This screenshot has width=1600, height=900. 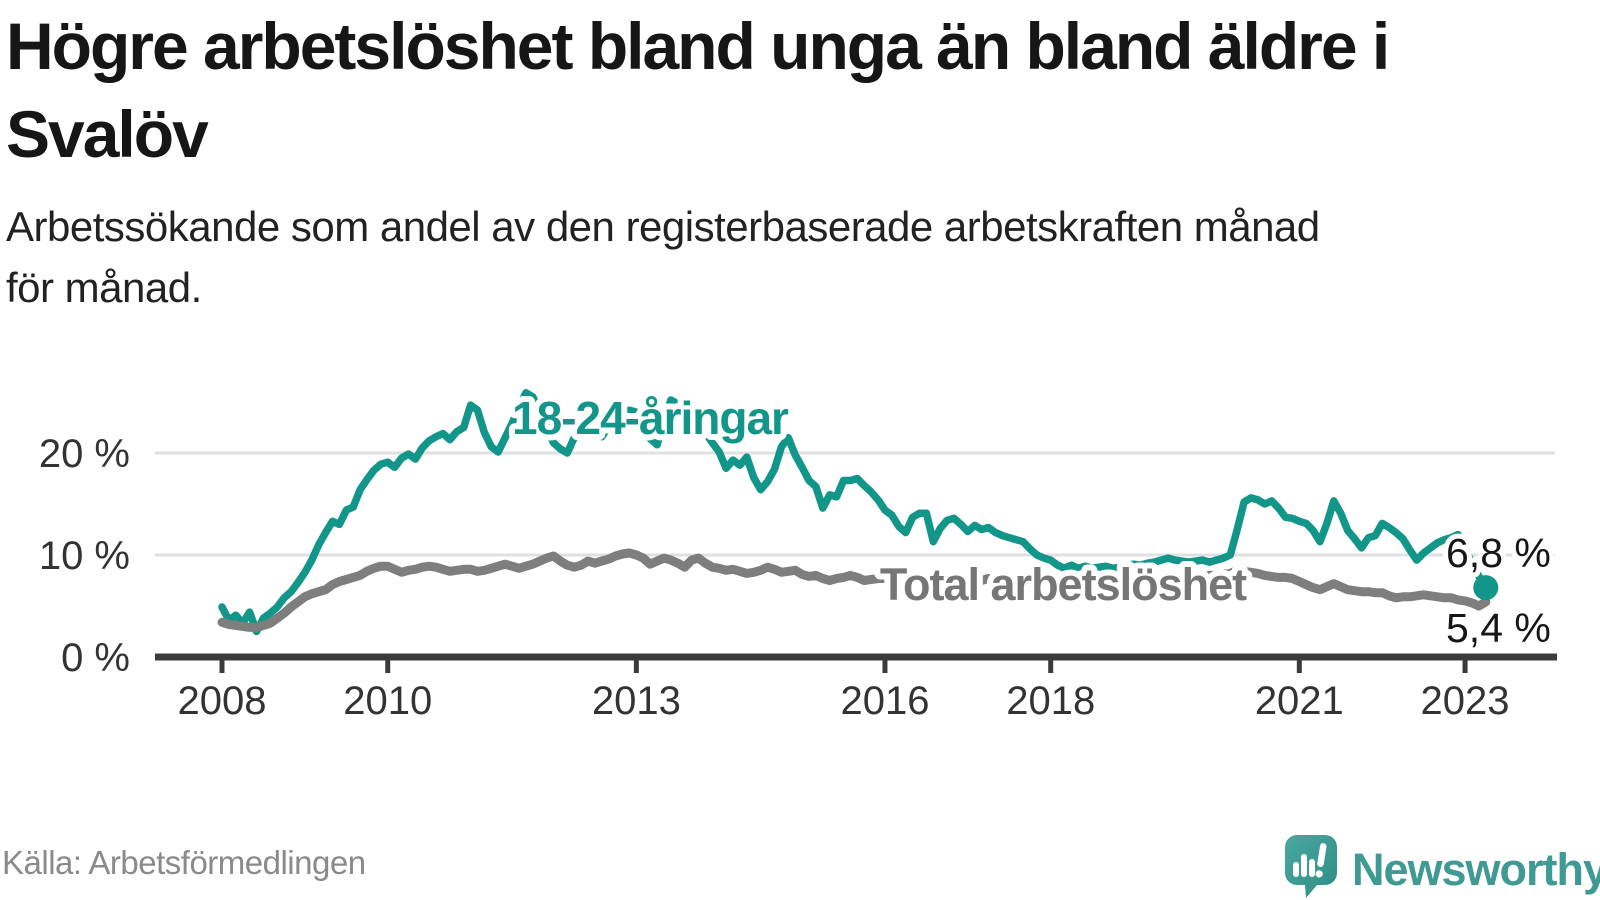 What do you see at coordinates (95, 658) in the screenshot?
I see `y-tick-label-0: 0 %` at bounding box center [95, 658].